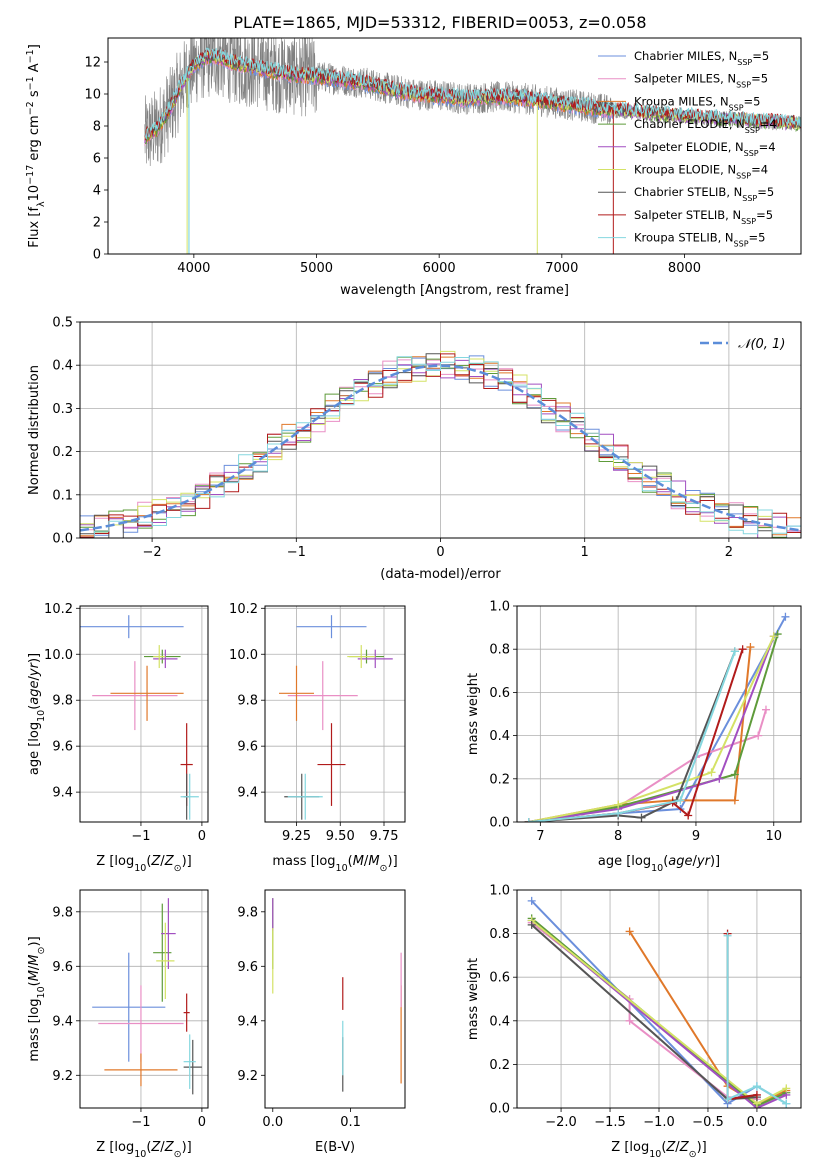 This screenshot has width=819, height=1170. What do you see at coordinates (701, 81) in the screenshot?
I see `legend-entry-salpeter_miles: Salpeter MILES, NSSP=5` at bounding box center [701, 81].